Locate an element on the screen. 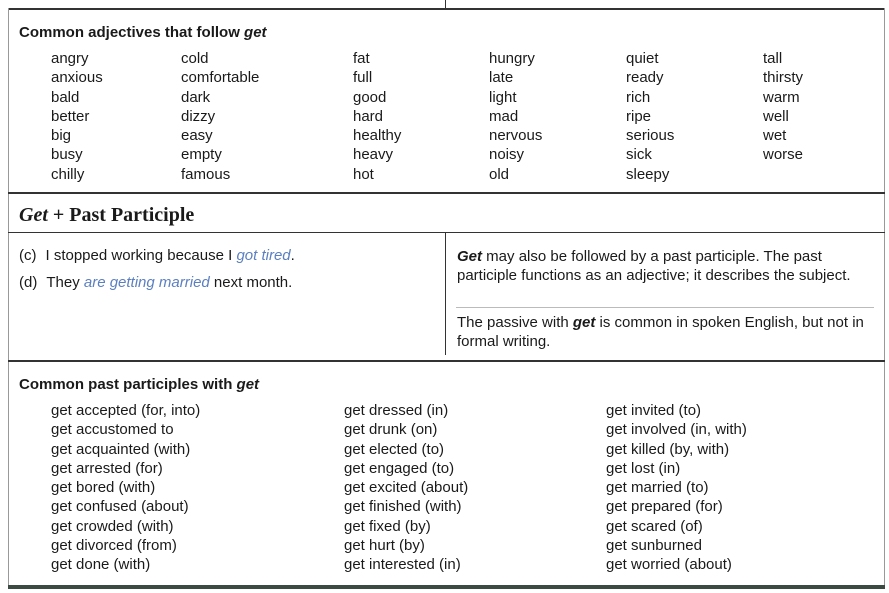 The image size is (889, 593). sentence-text: They is located at coordinates (65, 282).